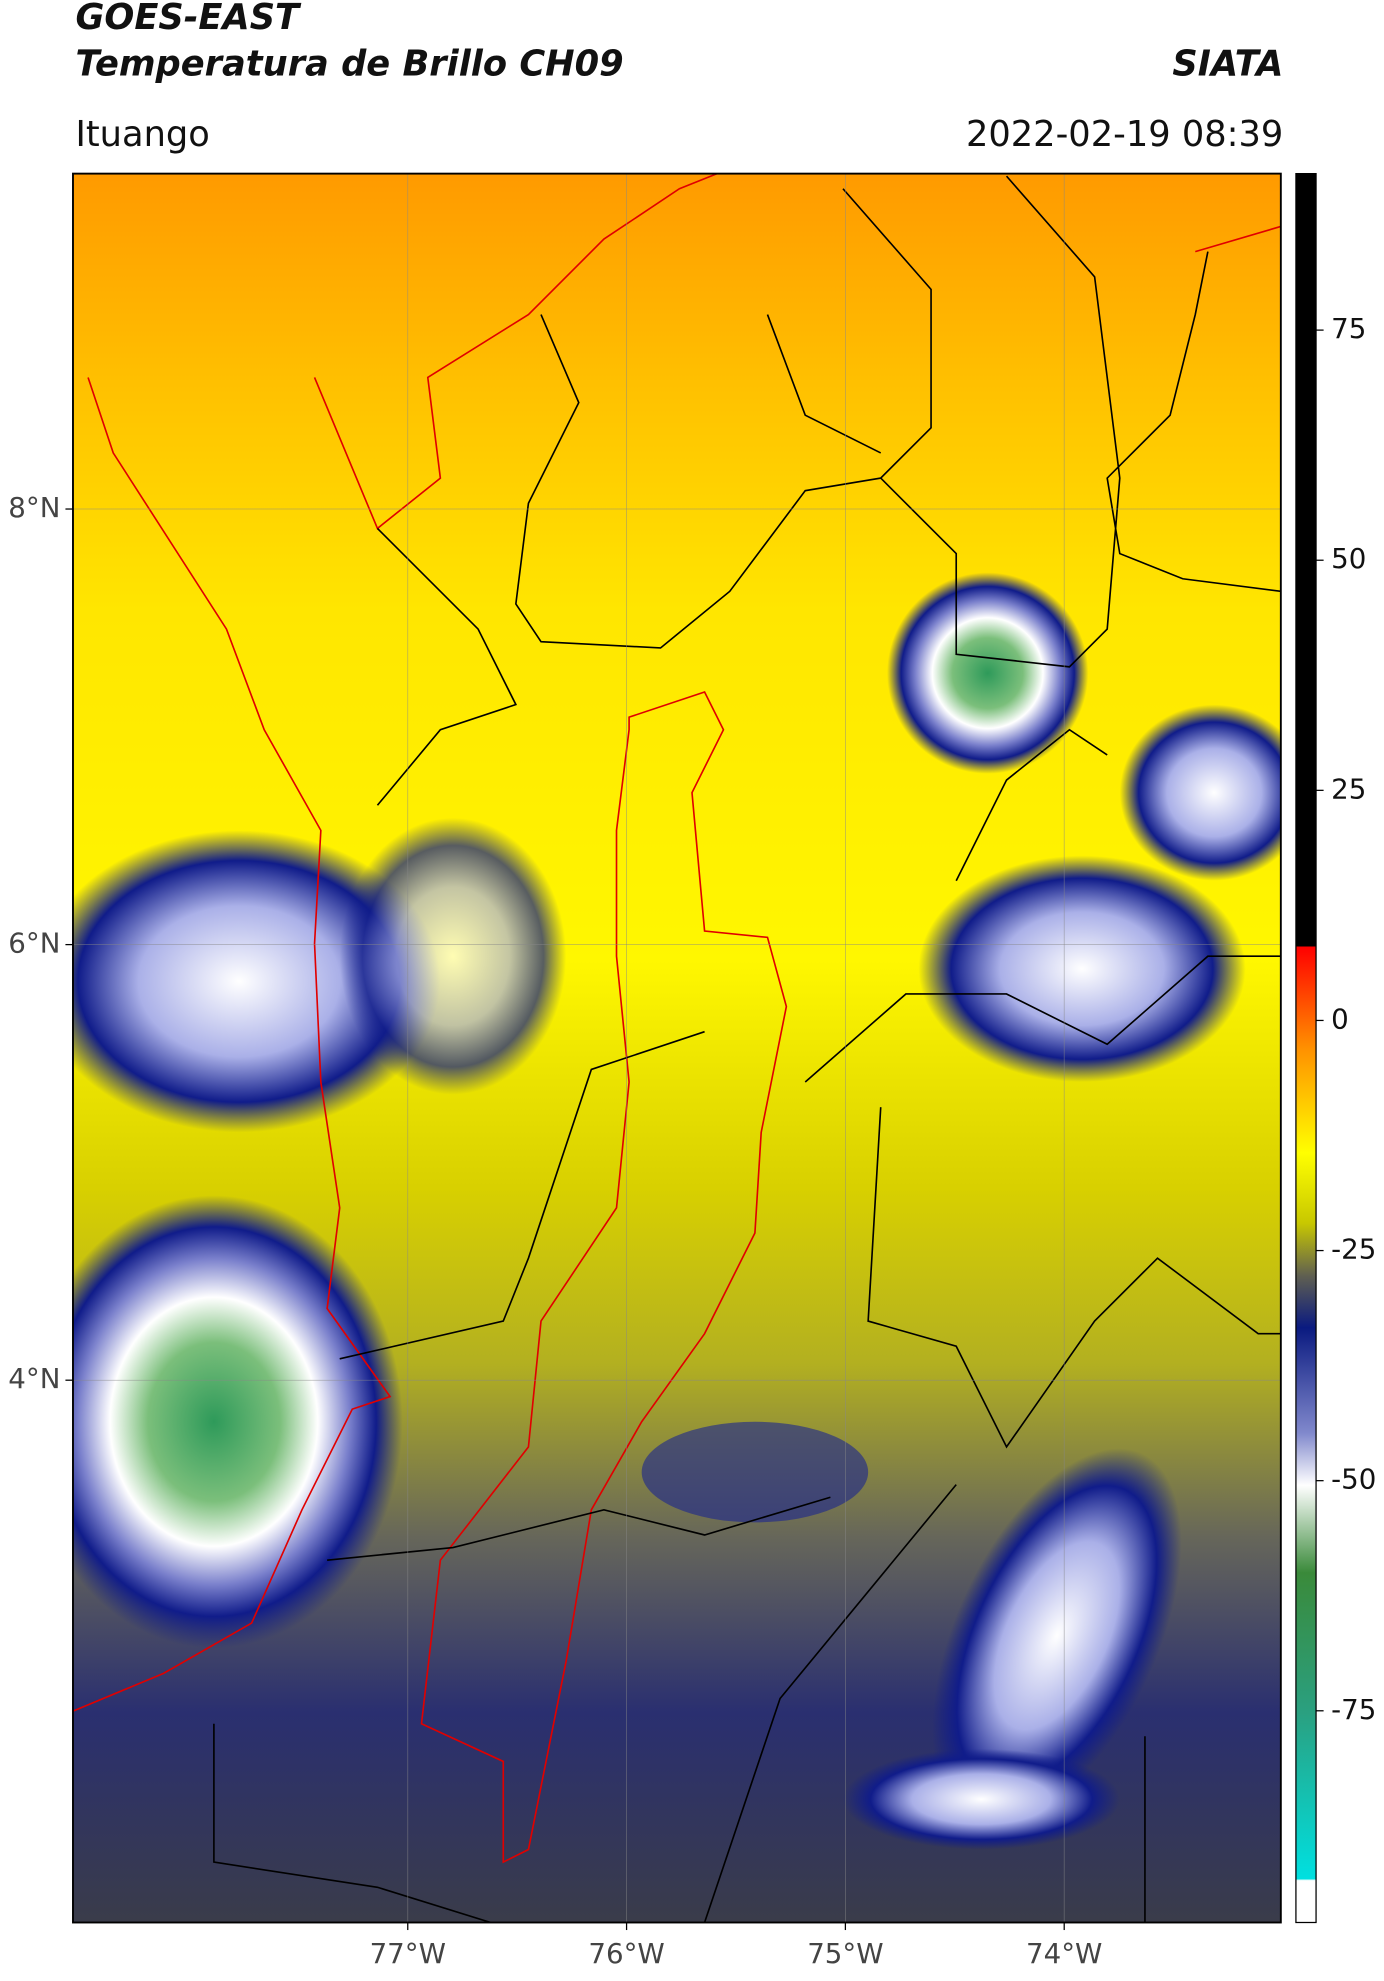 The image size is (1384, 1981). What do you see at coordinates (1306, 1048) in the screenshot?
I see `colorbar` at bounding box center [1306, 1048].